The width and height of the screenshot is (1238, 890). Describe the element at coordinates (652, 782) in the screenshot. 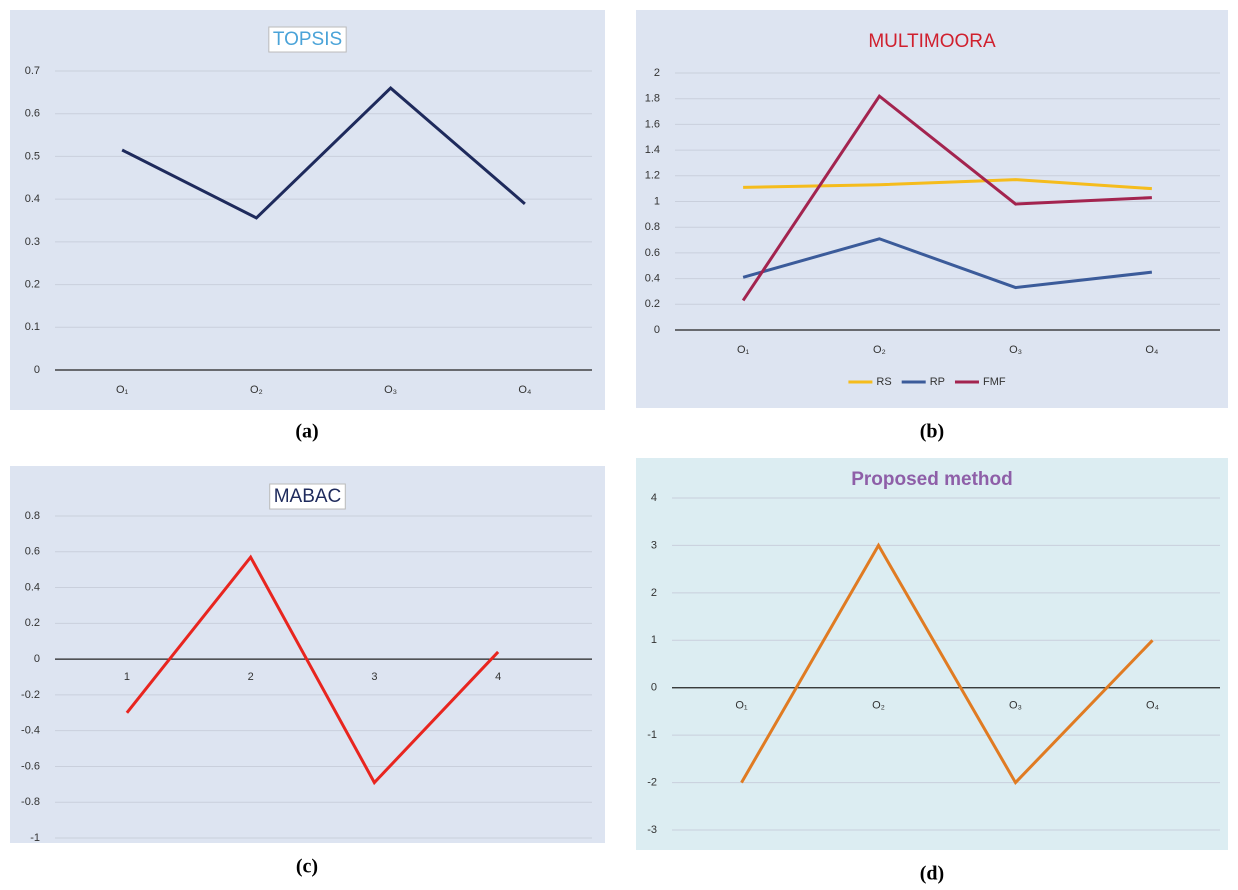

I see `y-tick-label: -2` at that location.